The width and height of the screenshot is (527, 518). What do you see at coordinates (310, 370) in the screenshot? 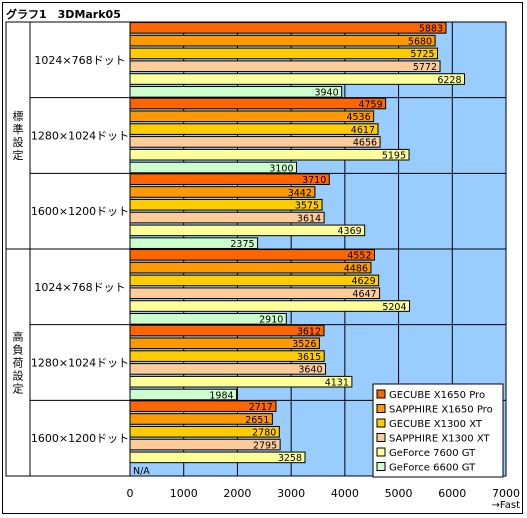
I see `bar-value-label: 3640` at bounding box center [310, 370].